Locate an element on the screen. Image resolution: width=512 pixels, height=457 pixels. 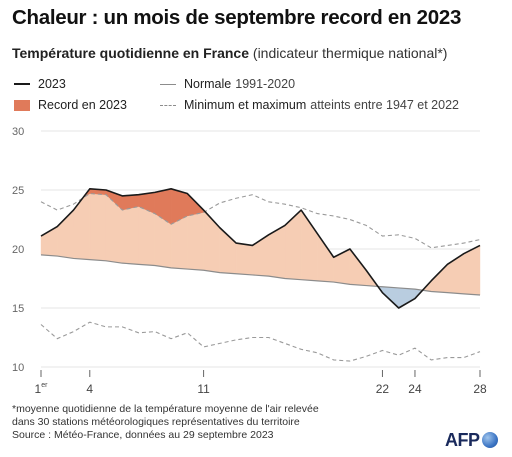
normal-line is located at coordinates (260, 275).